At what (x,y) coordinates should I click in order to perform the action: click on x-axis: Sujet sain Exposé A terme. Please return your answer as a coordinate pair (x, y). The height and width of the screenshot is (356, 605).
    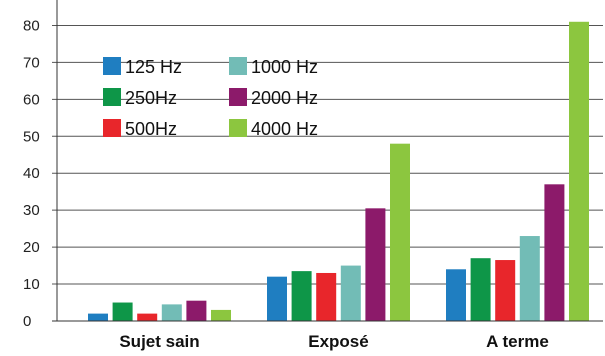
    Looking at the image, I should click on (327, 335).